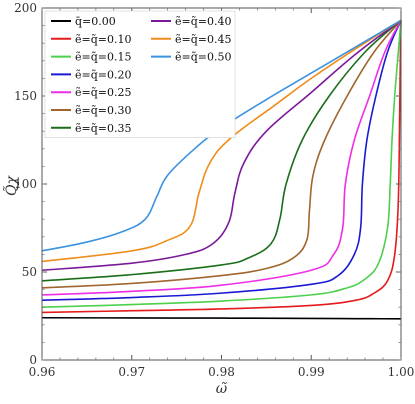  What do you see at coordinates (103, 128) in the screenshot?
I see `legend-label-6: ẽ=q̃=0.35` at bounding box center [103, 128].